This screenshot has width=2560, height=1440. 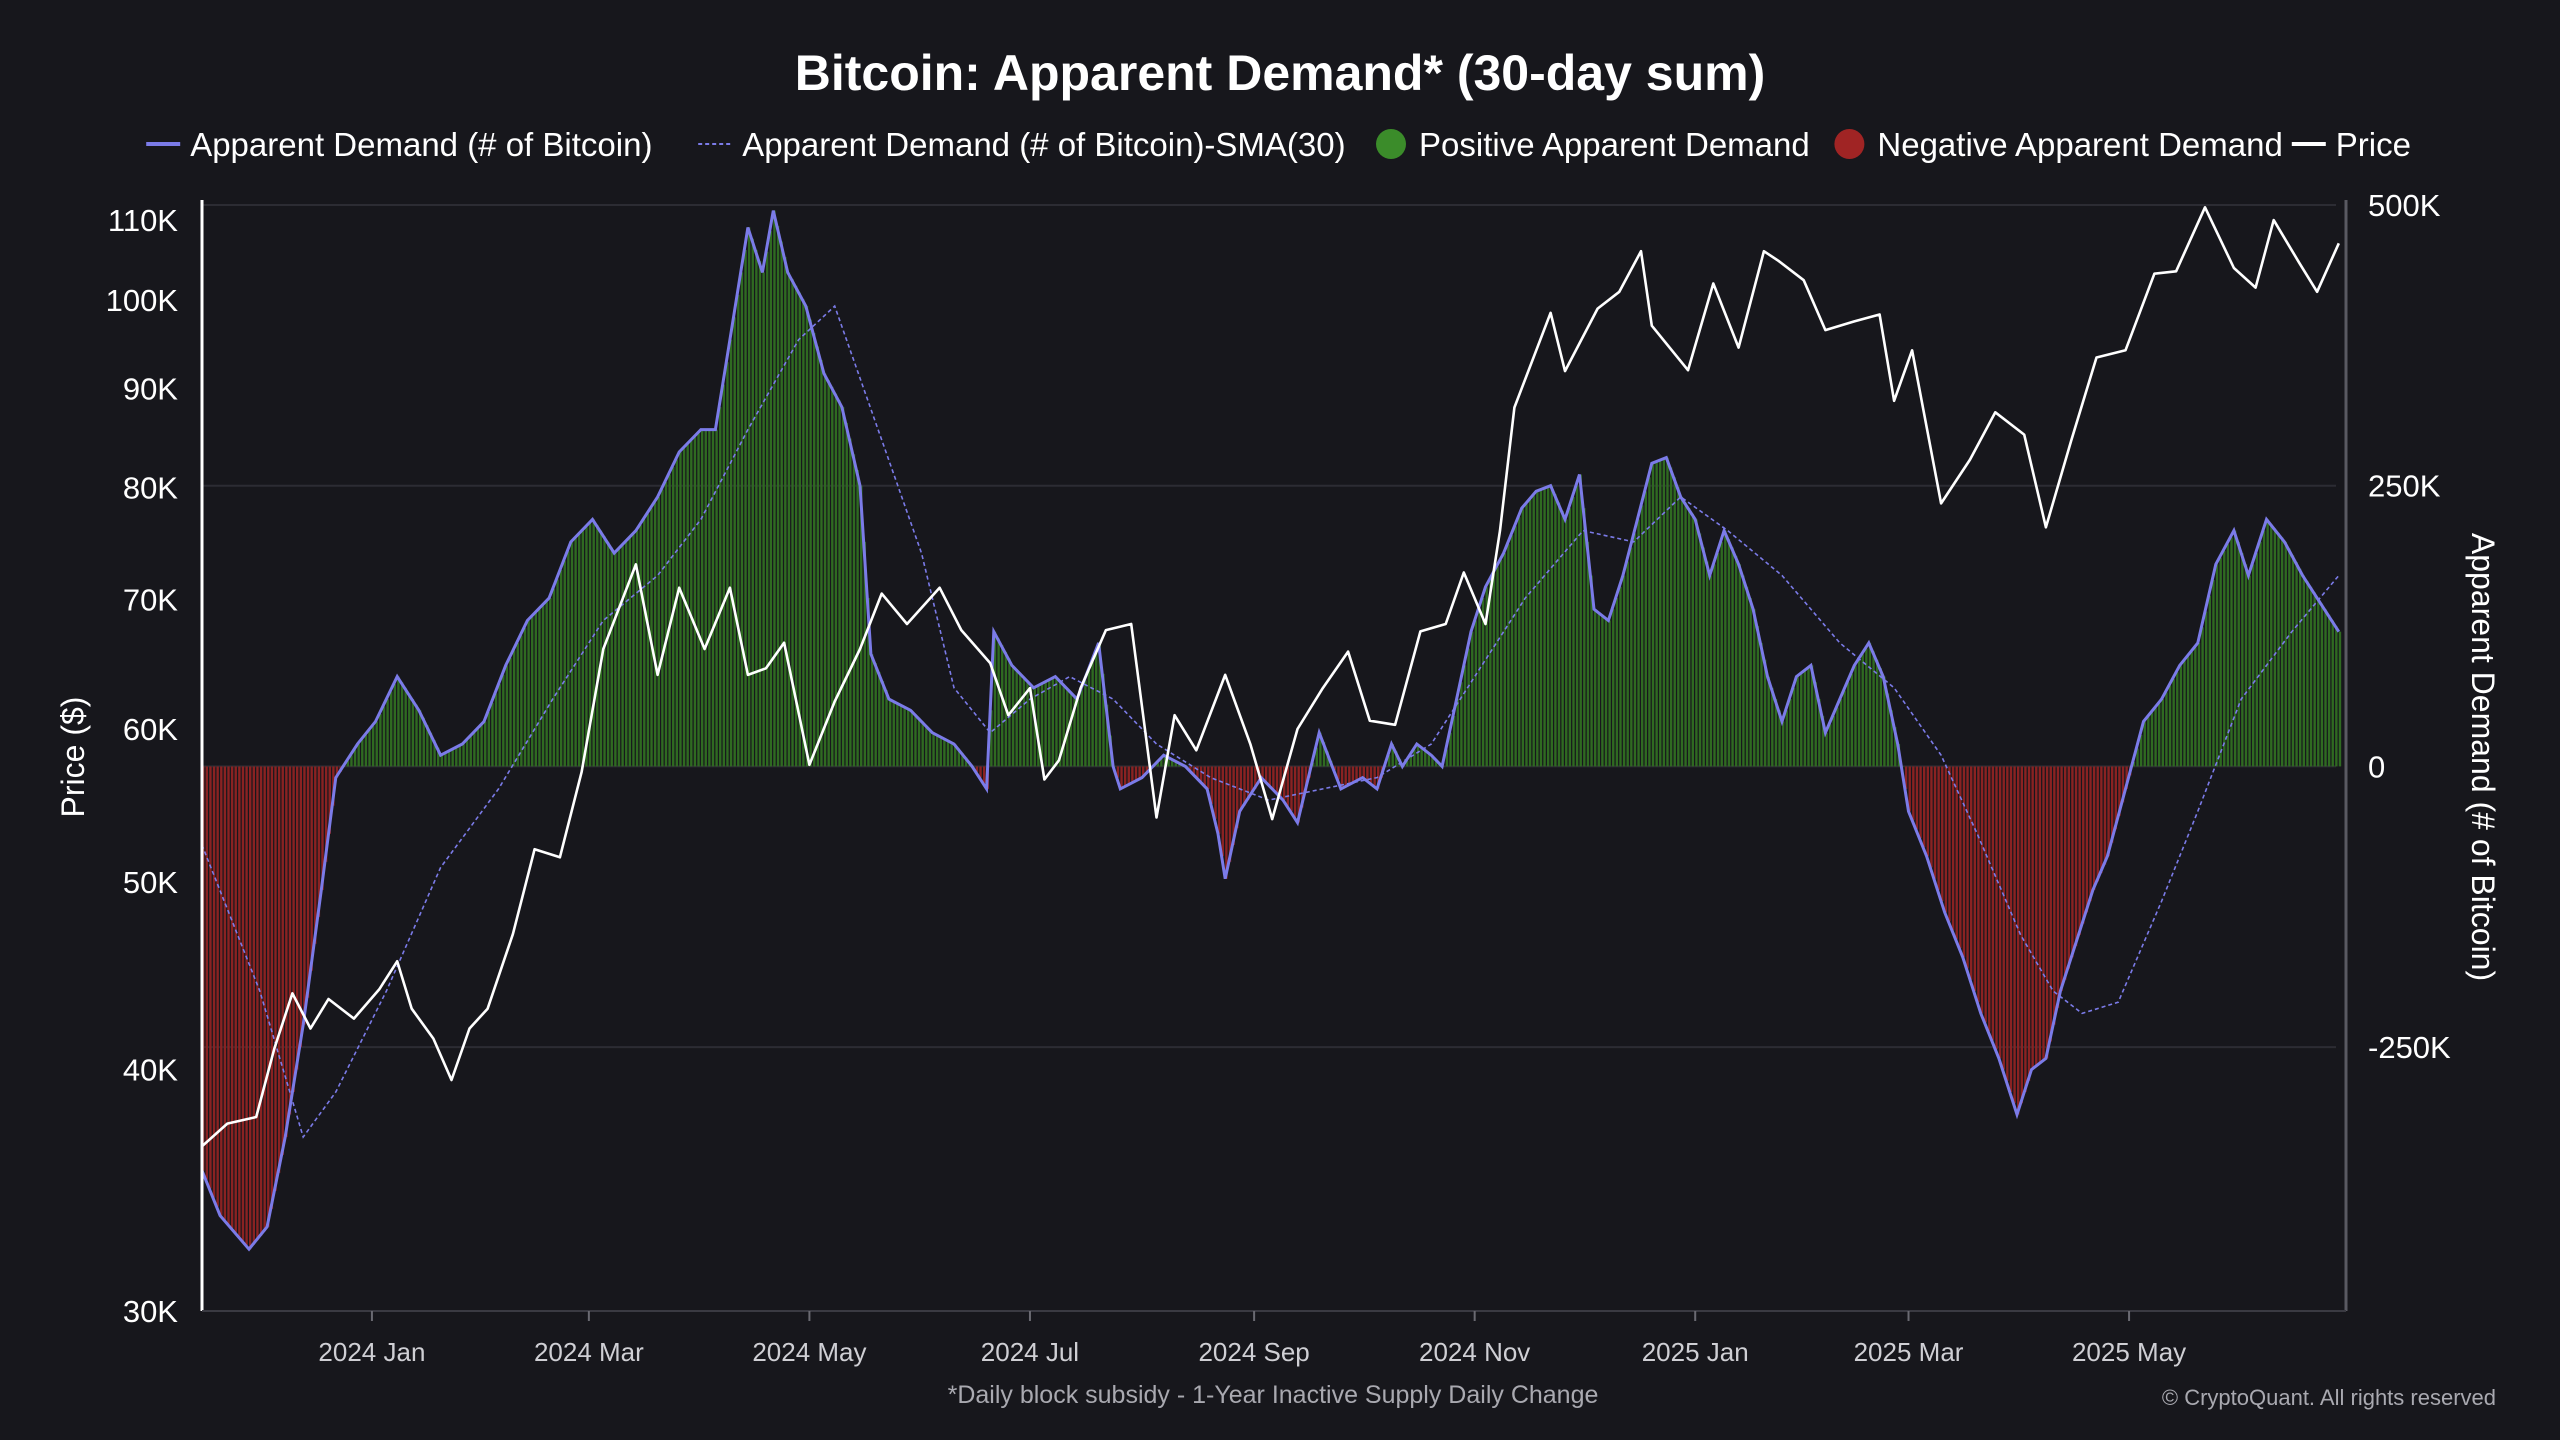 What do you see at coordinates (399, 144) in the screenshot?
I see `legend-item-0: Apparent Demand (# of Bitcoin)` at bounding box center [399, 144].